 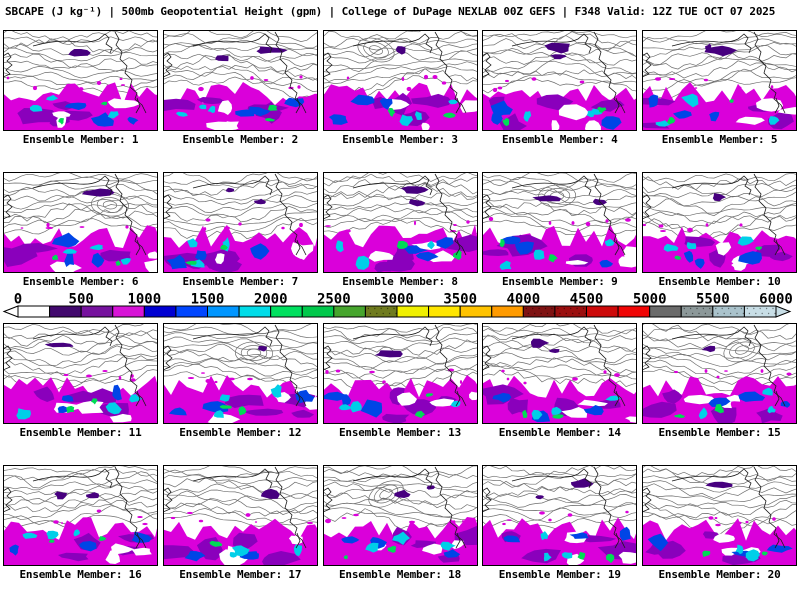 I want to click on ensemble-panel-1: Ensemble Member: 1, so click(x=80, y=89).